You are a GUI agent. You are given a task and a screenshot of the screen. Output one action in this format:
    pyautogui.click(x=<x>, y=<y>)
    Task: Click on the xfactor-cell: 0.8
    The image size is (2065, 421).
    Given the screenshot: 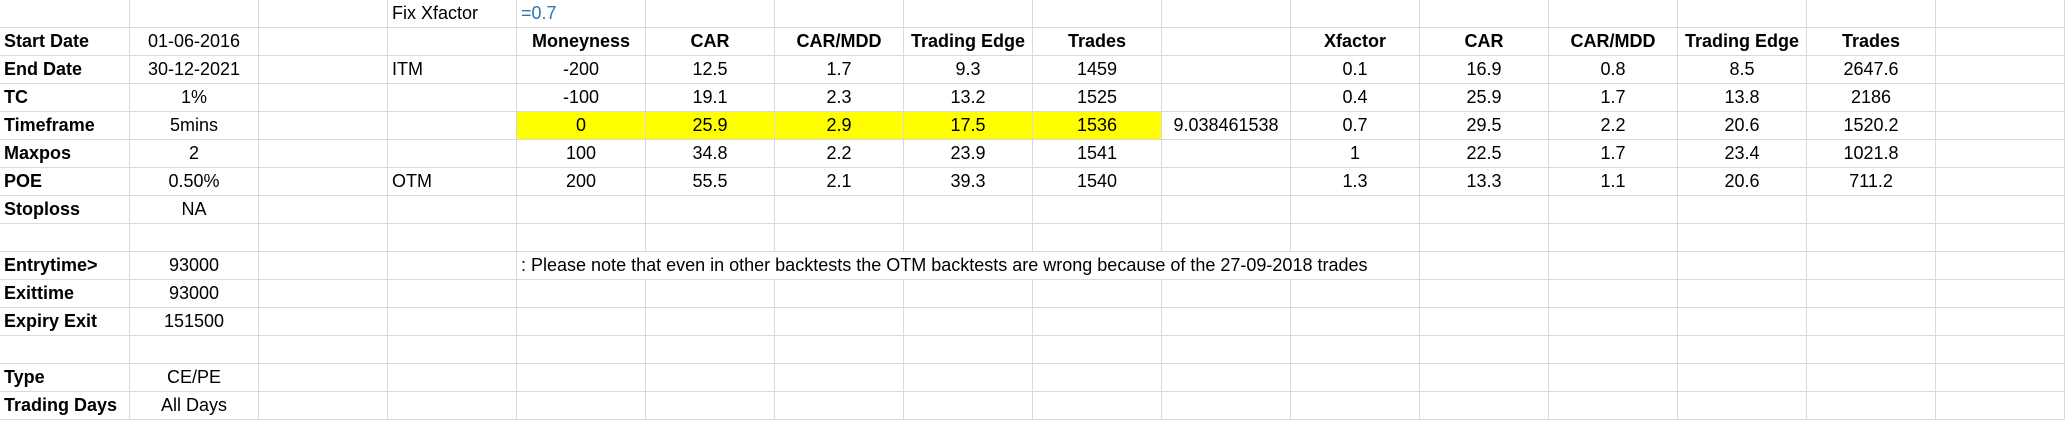 What is the action you would take?
    pyautogui.click(x=1613, y=70)
    